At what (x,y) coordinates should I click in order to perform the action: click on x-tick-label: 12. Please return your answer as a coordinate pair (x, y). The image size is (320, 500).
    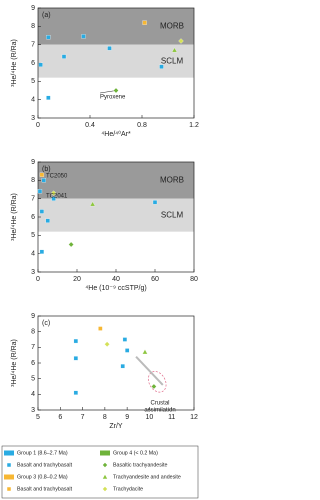
    Looking at the image, I should click on (194, 417).